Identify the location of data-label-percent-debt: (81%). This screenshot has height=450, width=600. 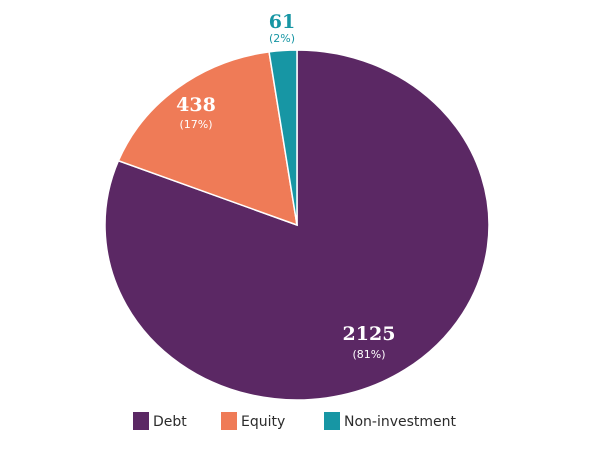
(368, 354).